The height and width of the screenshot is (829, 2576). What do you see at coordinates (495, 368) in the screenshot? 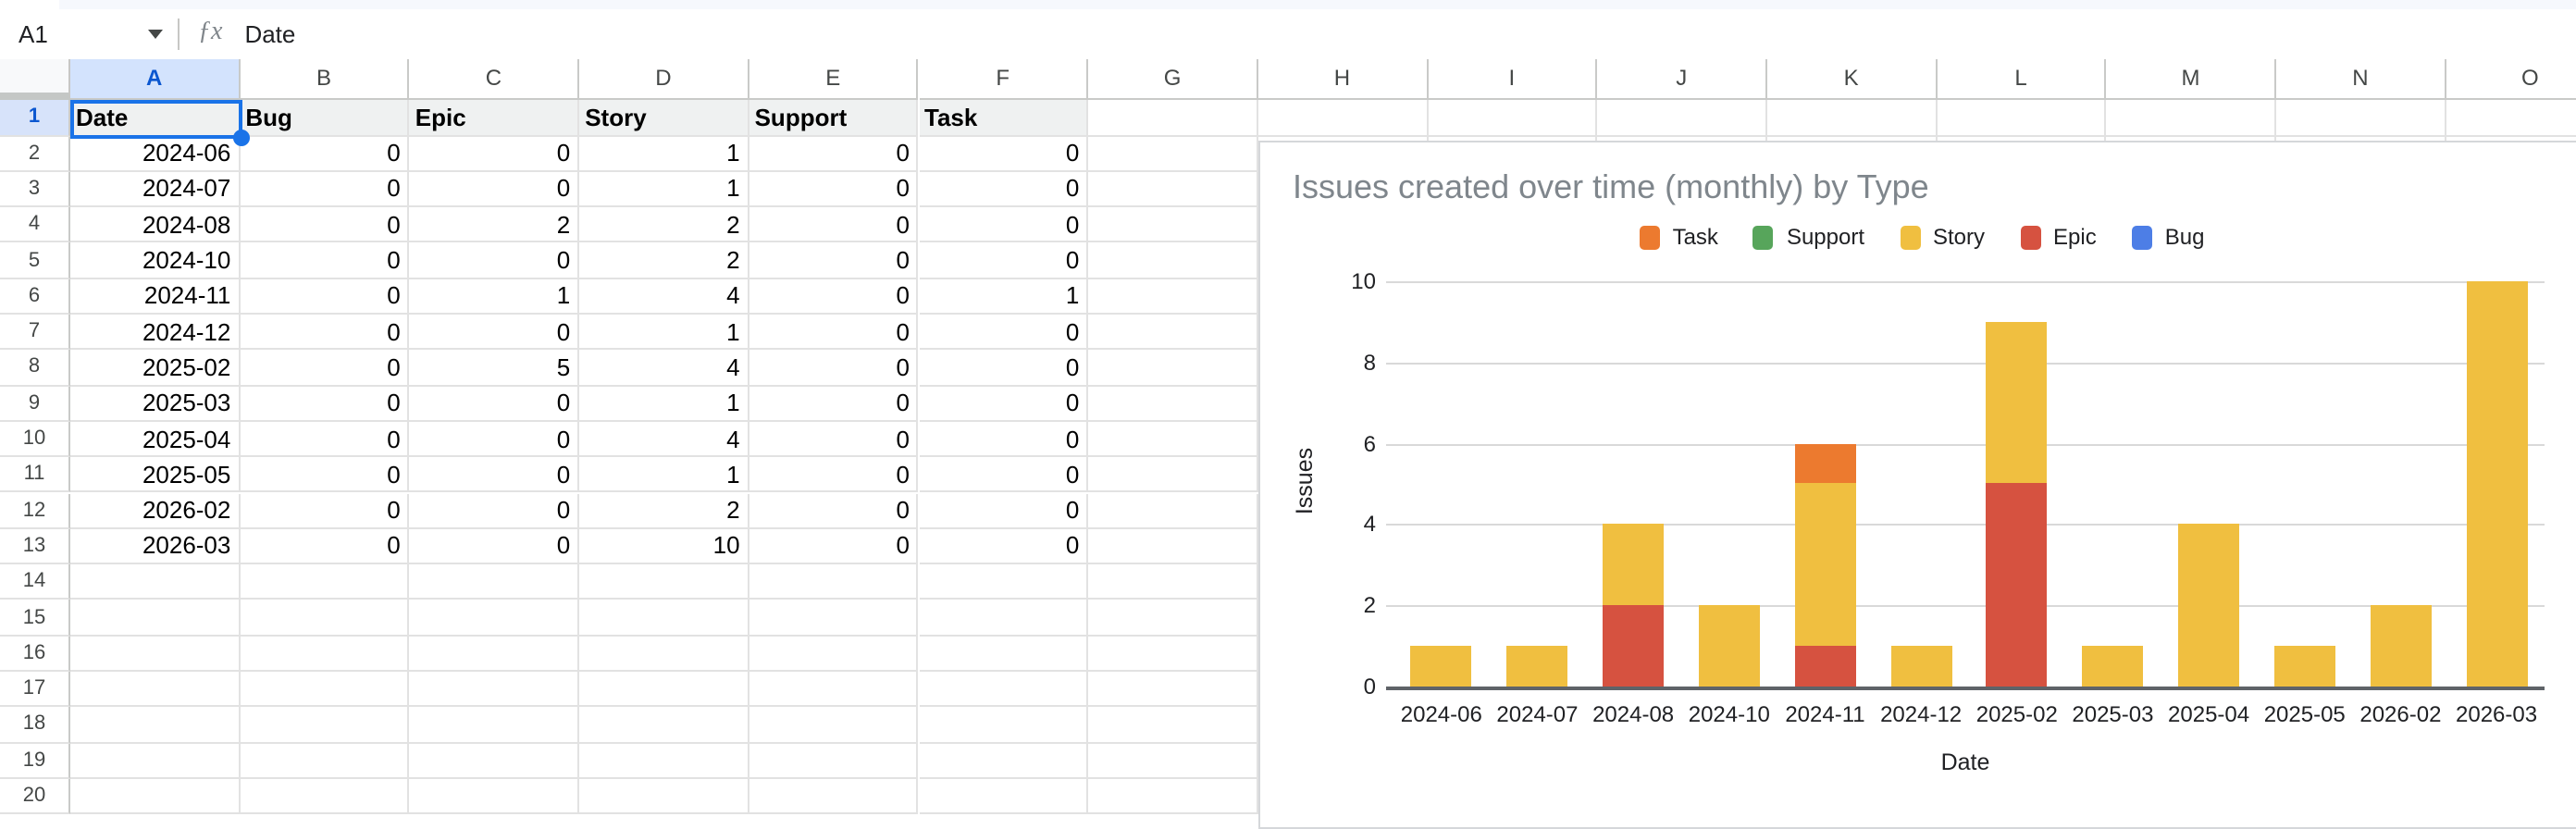
I see `cell-C8: 5` at bounding box center [495, 368].